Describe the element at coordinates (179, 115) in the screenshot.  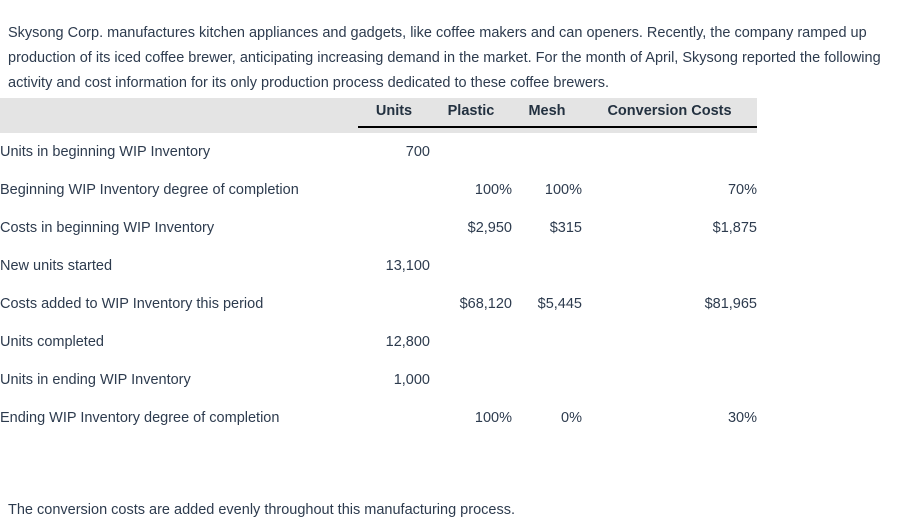
I see `column-header-label` at that location.